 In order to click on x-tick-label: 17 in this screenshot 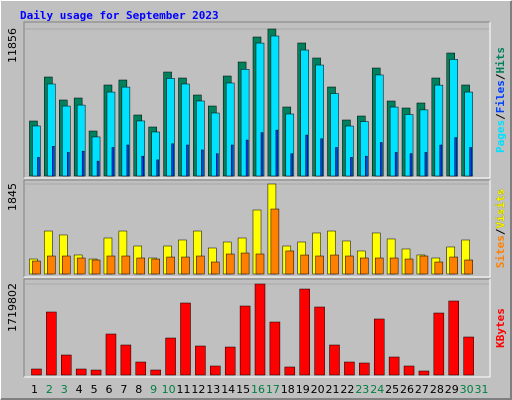, I will do `click(273, 389)`.